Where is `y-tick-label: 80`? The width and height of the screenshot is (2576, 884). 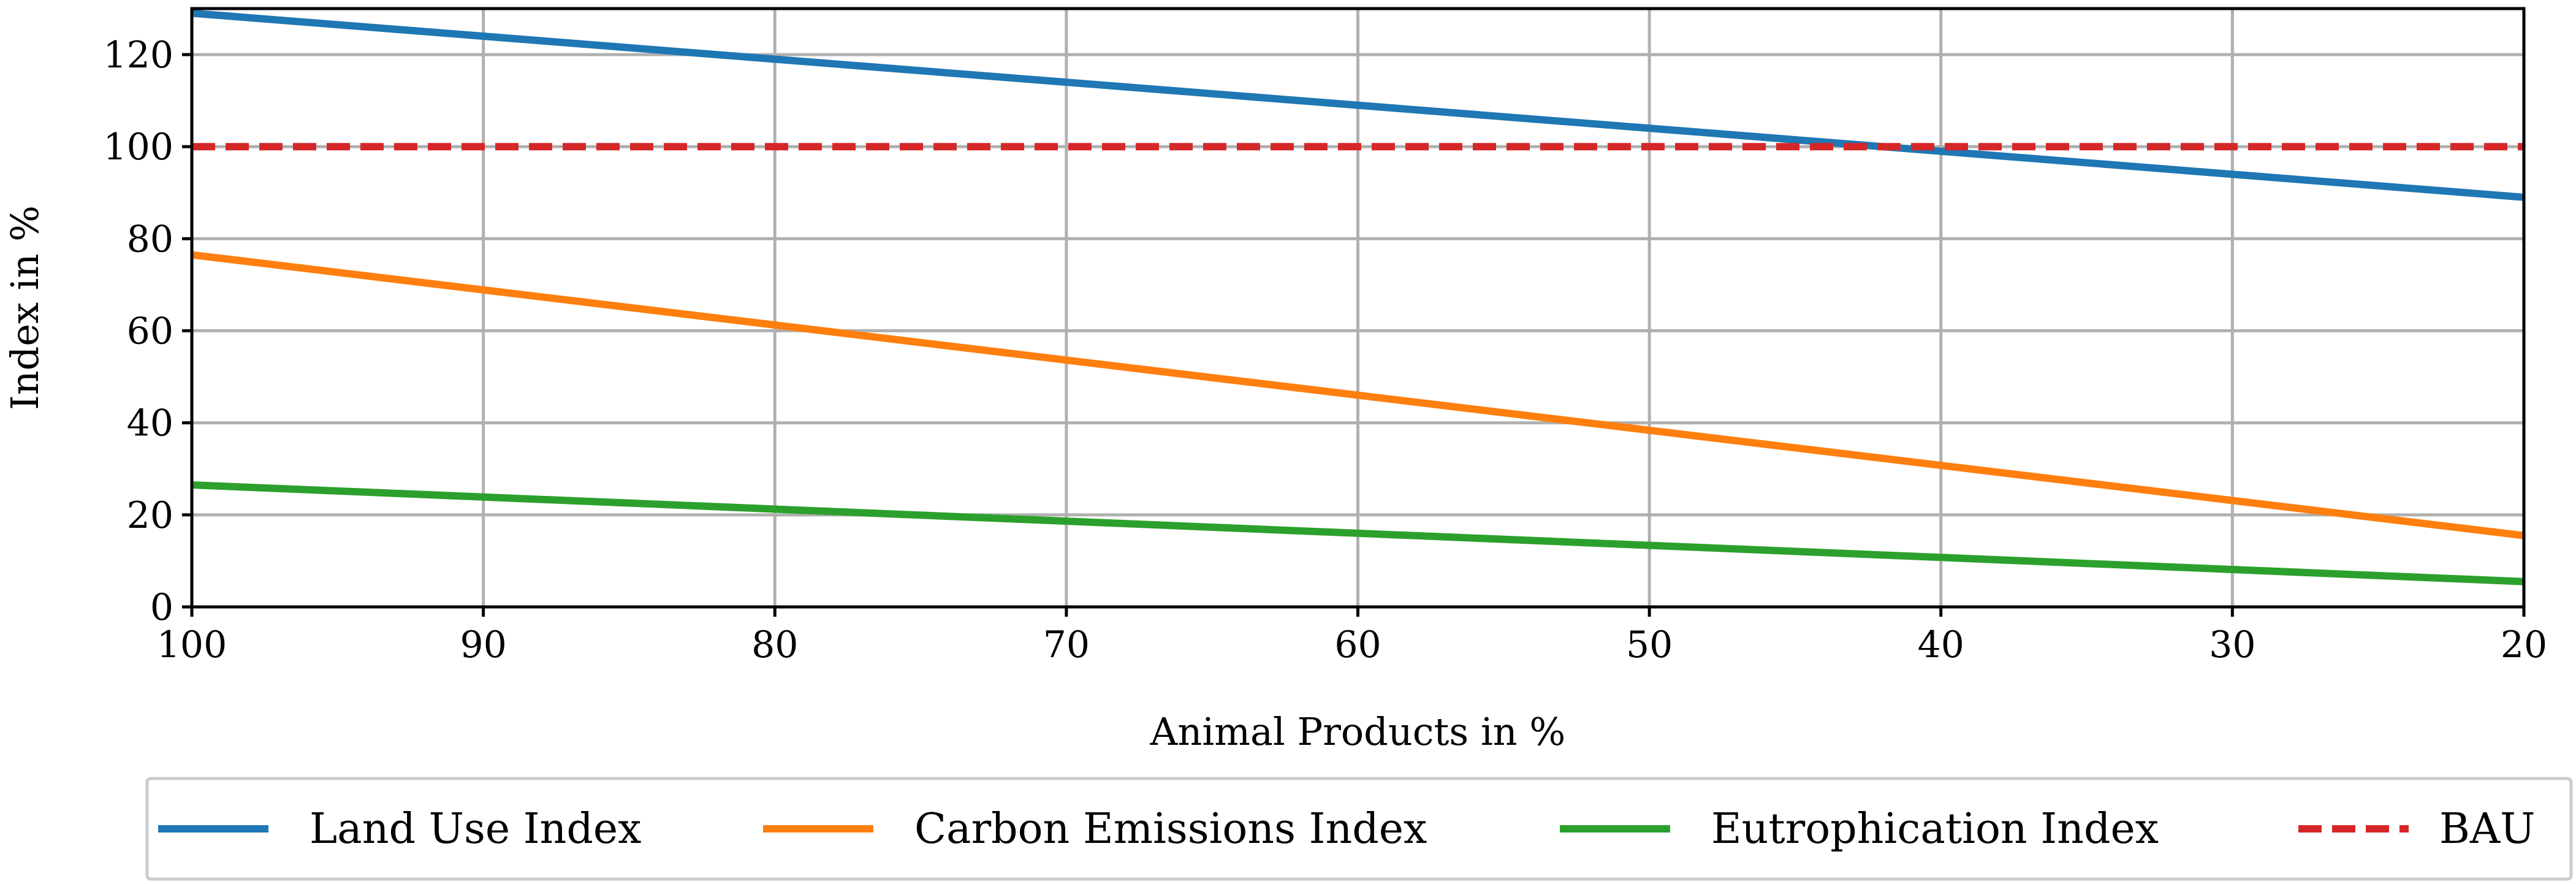 y-tick-label: 80 is located at coordinates (150, 239).